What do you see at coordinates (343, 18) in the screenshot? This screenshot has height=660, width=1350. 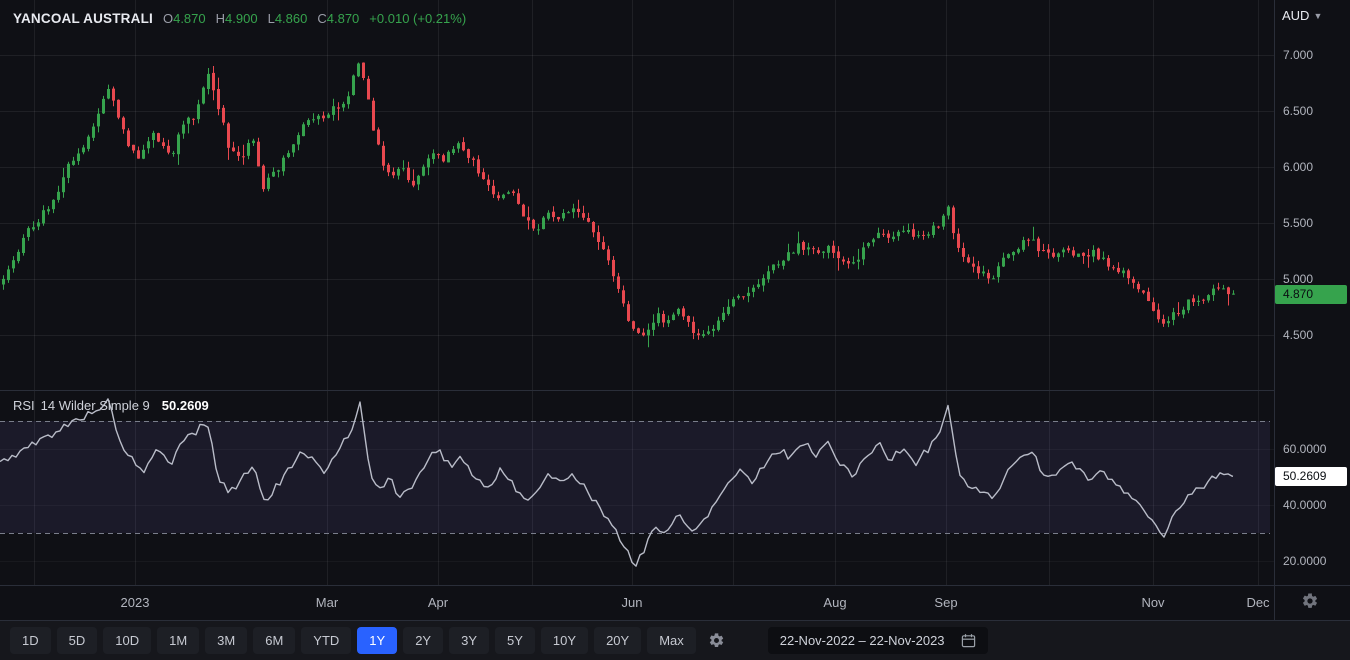 I see `ohlc-close-value: 4.870` at bounding box center [343, 18].